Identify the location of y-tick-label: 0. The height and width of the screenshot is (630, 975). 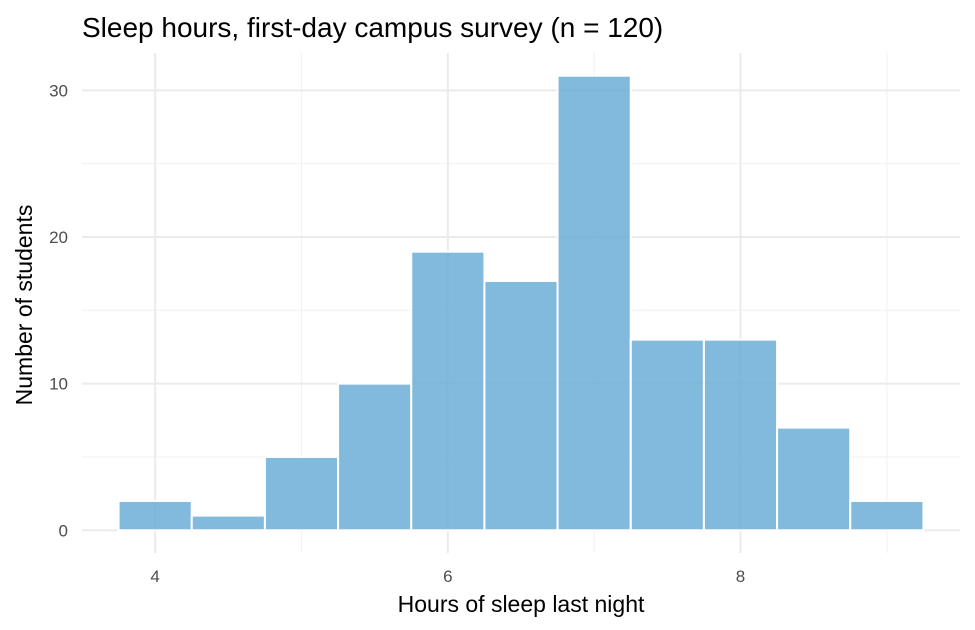
(63, 530).